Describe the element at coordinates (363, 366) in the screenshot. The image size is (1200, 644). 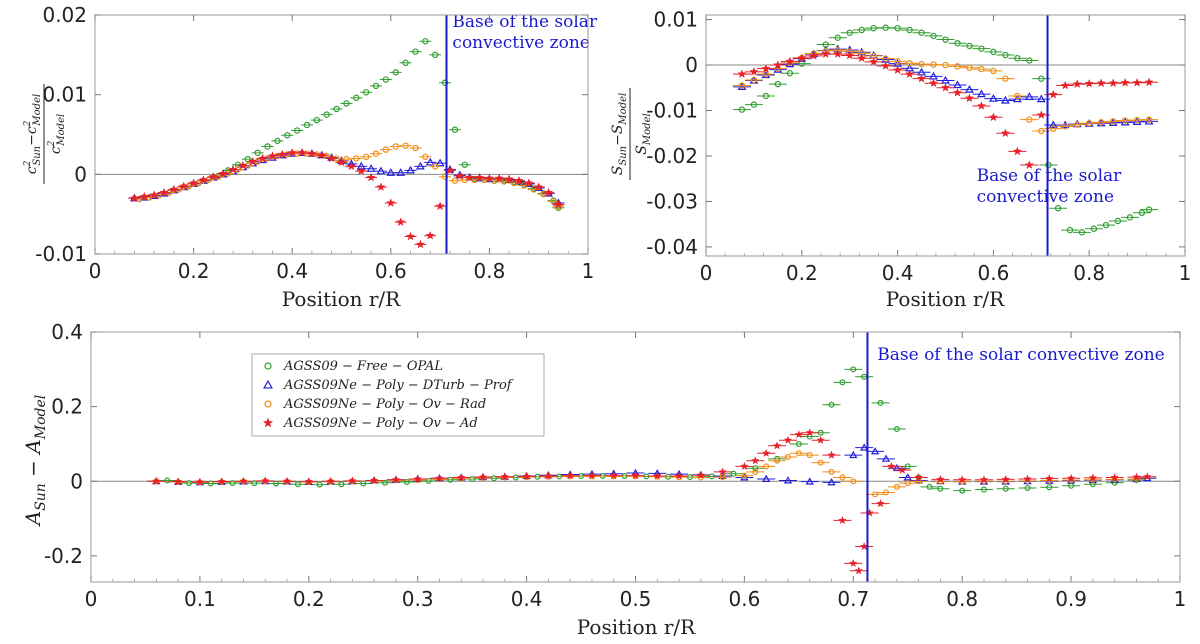
I see `legend-label: AGSS09 − Free − OPAL` at that location.